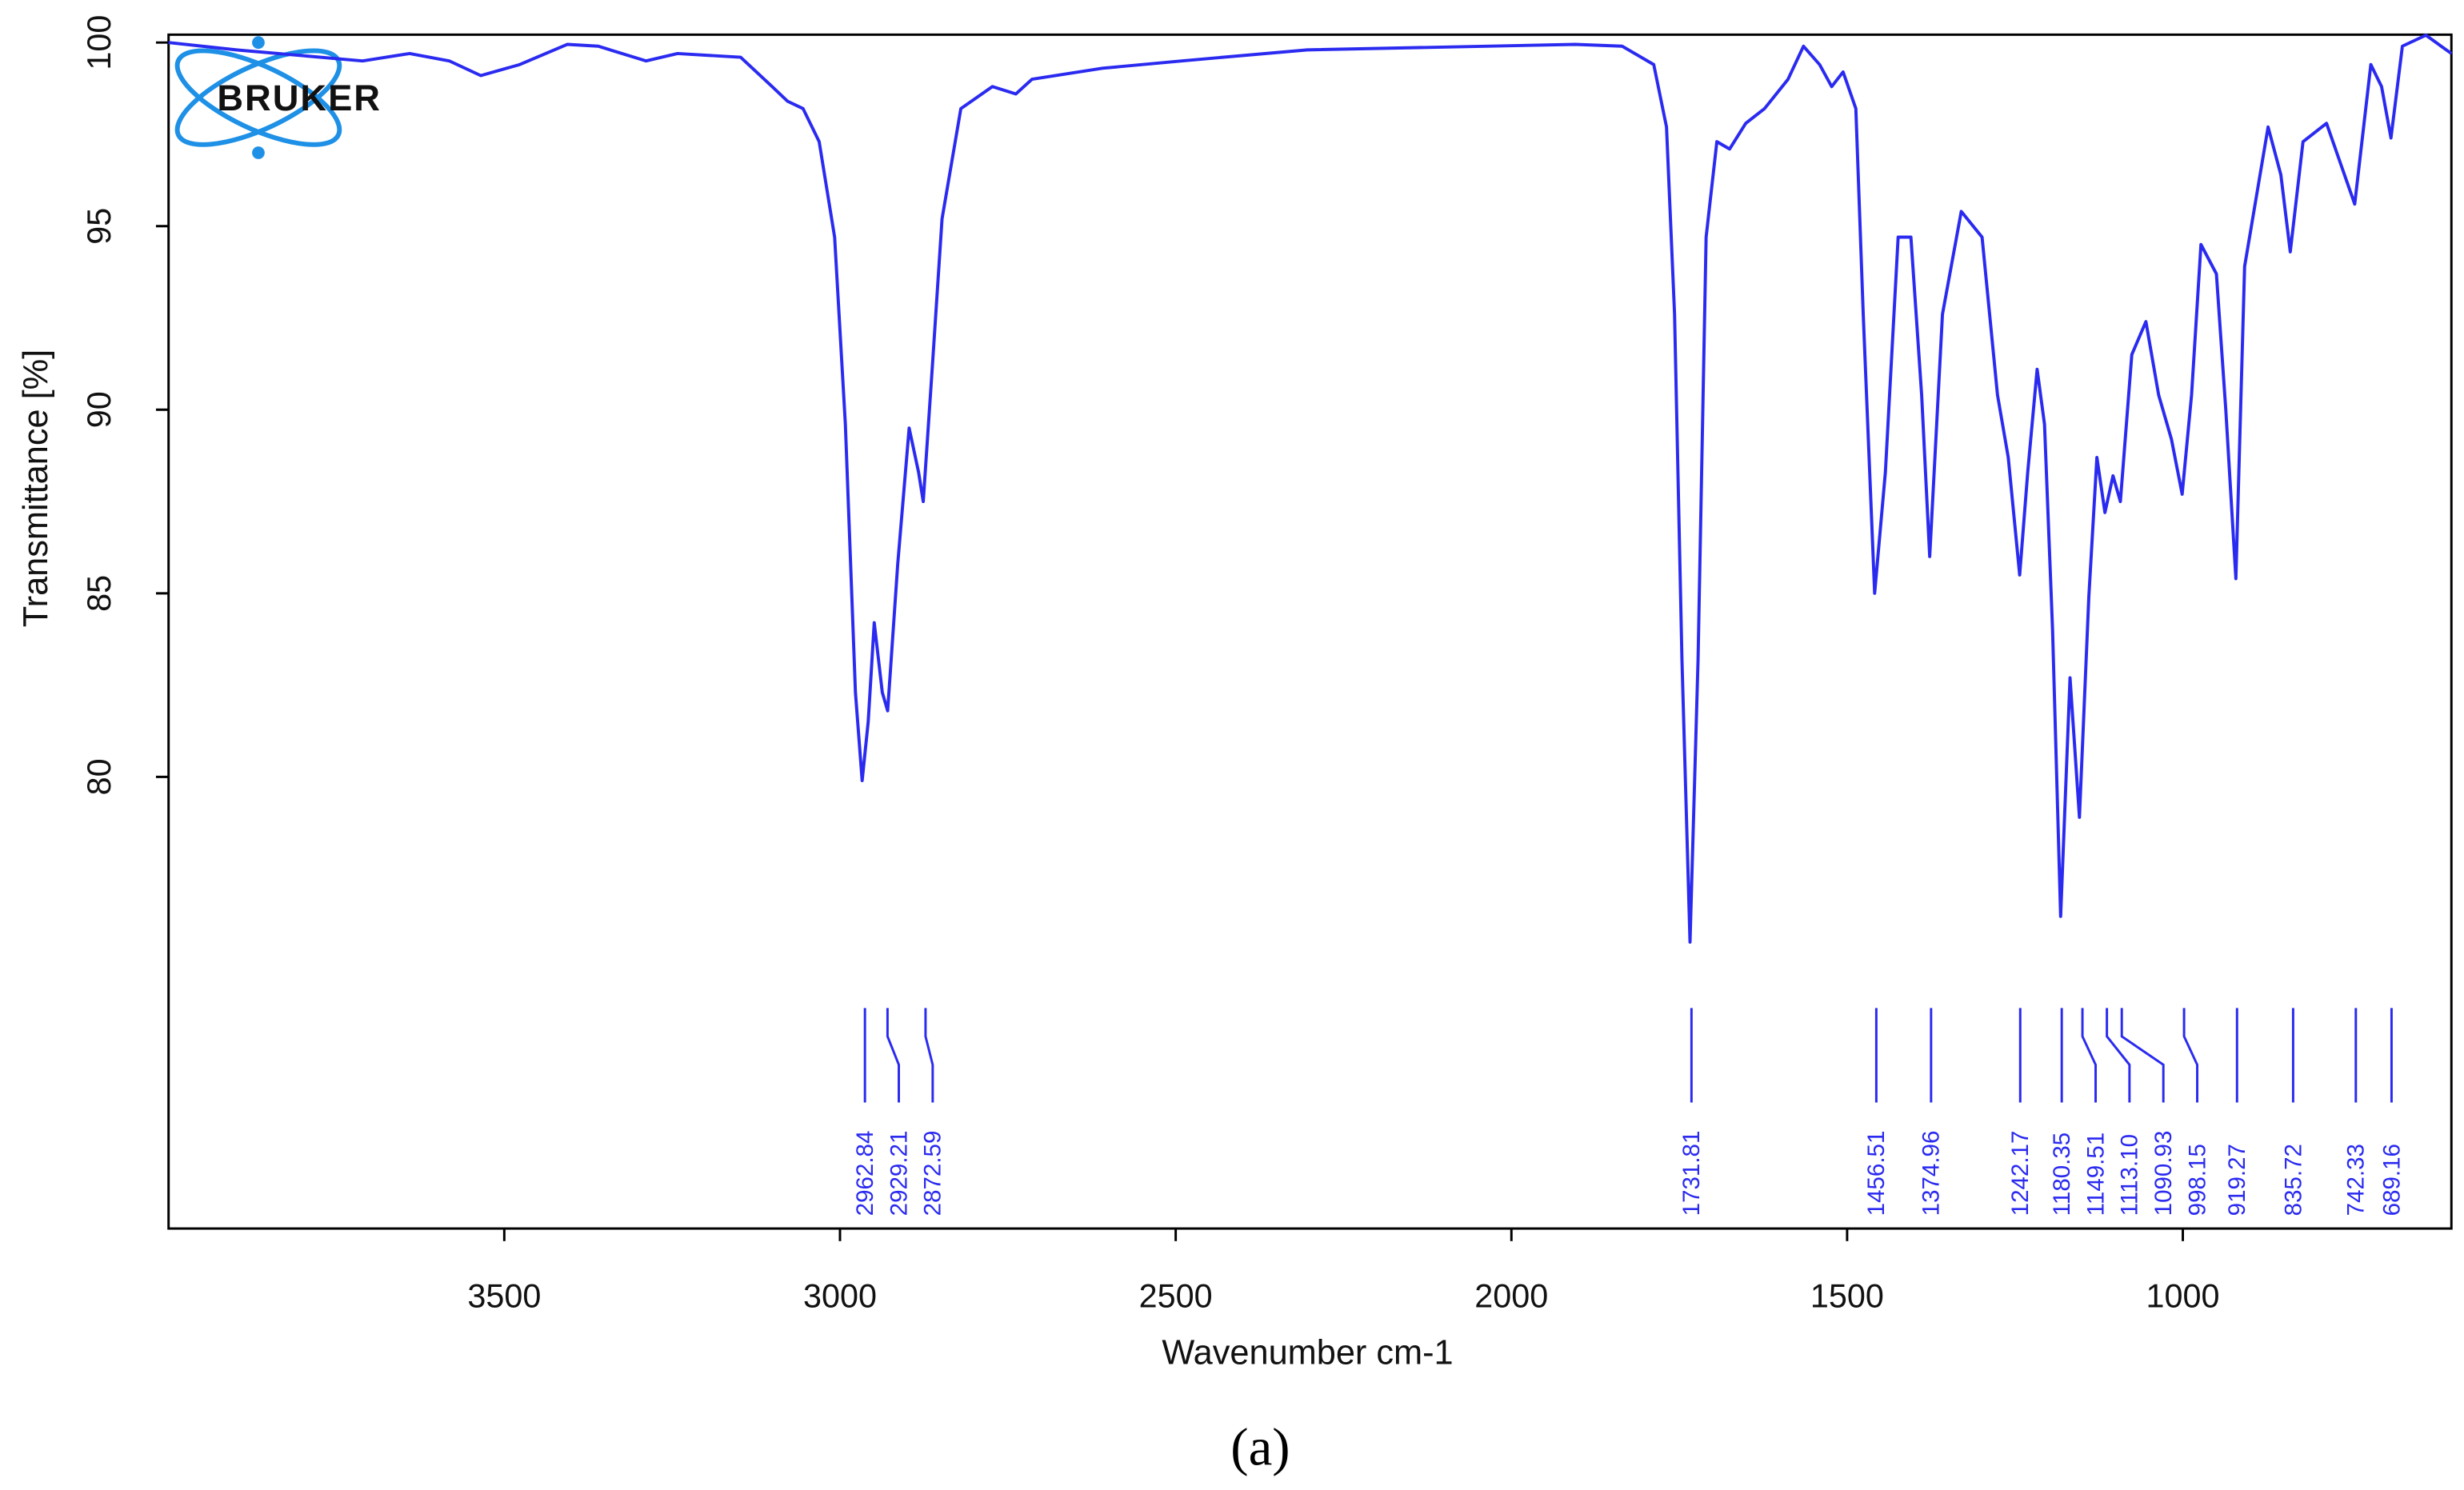 This screenshot has height=1490, width=2464. Describe the element at coordinates (1176, 1296) in the screenshot. I see `x-tick-label: 2500` at that location.